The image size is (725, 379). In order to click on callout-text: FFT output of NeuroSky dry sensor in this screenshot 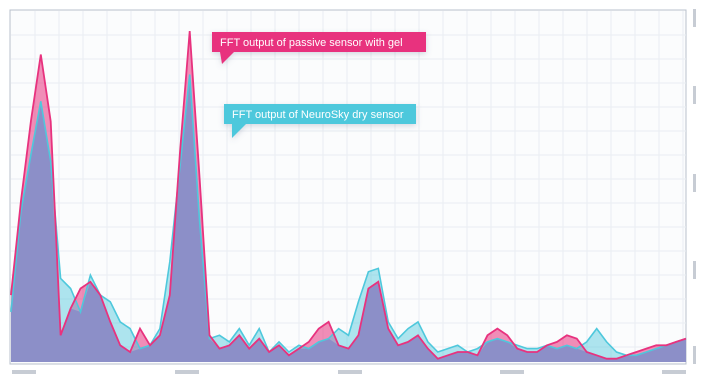, I will do `click(318, 115)`.